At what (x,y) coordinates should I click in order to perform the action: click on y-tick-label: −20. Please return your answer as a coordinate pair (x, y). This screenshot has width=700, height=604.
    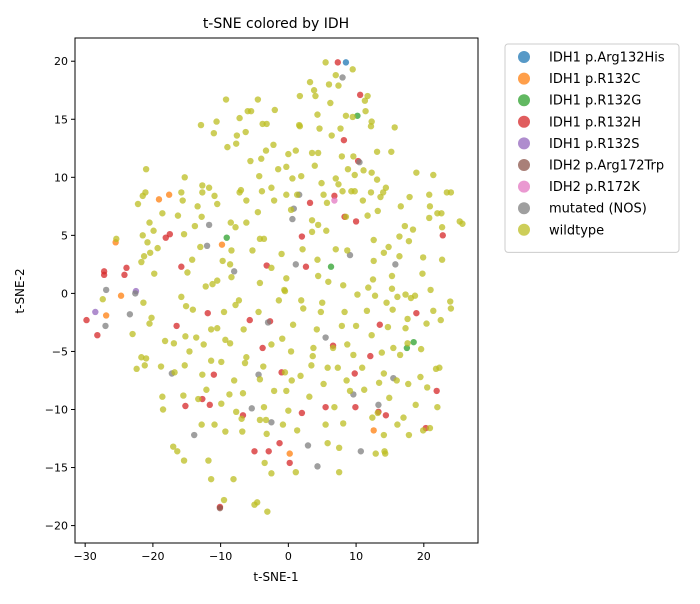
    Looking at the image, I should click on (56, 526).